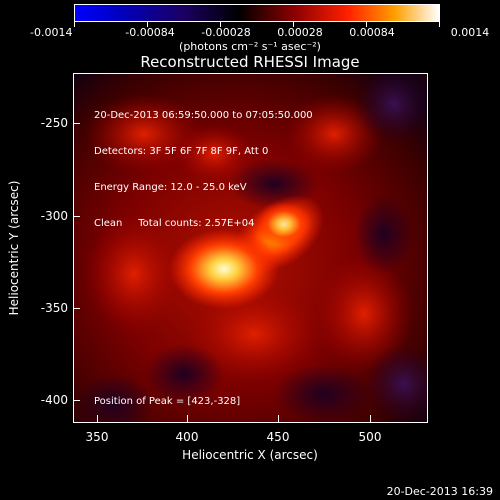  Describe the element at coordinates (149, 32) in the screenshot. I see `colorbar-tick-label: -0.00084` at that location.